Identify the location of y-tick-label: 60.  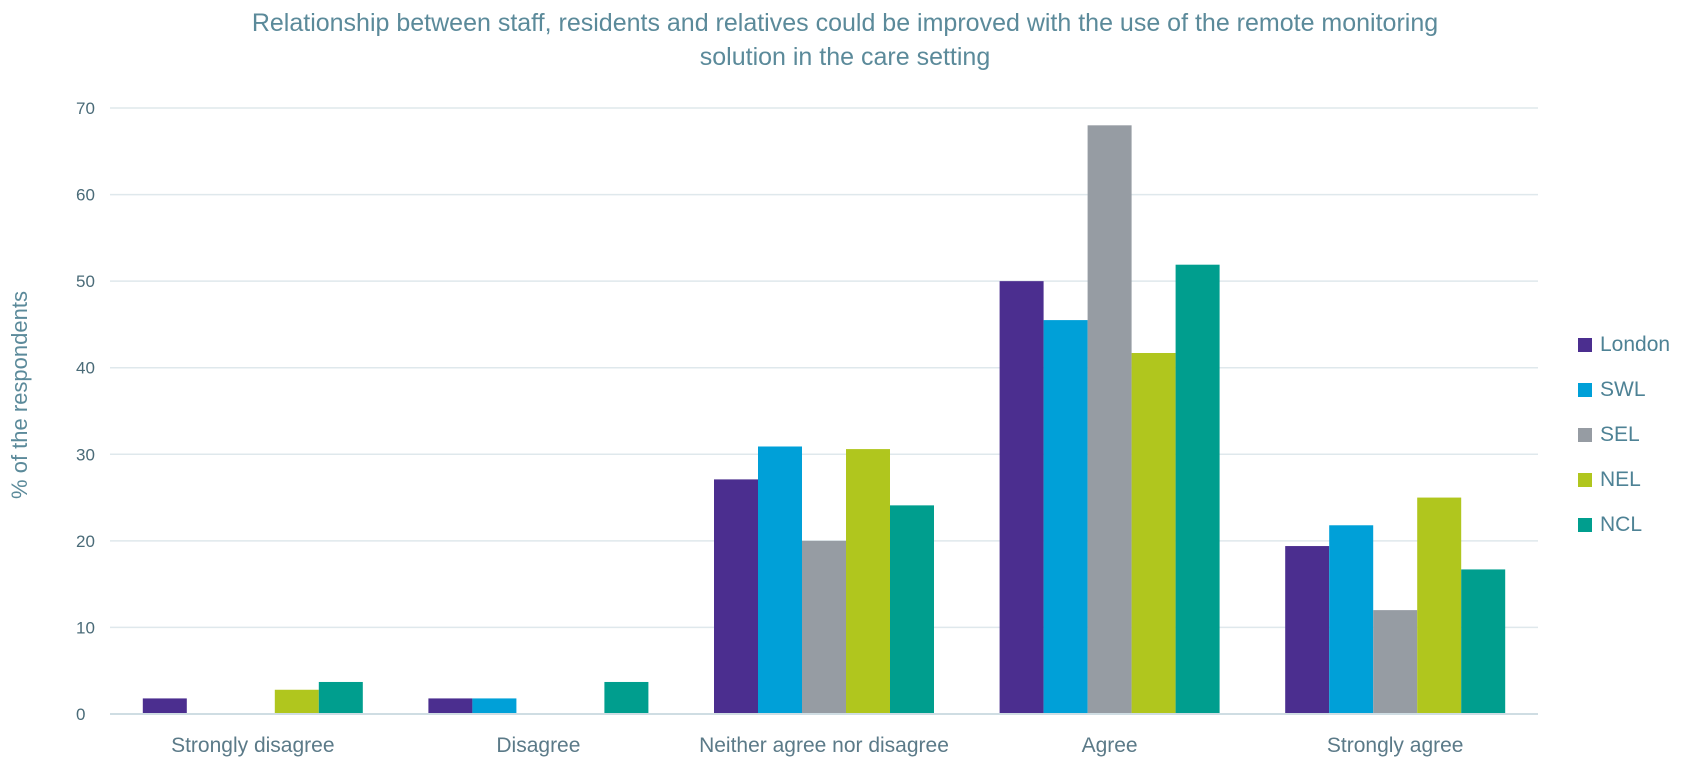
(85, 195).